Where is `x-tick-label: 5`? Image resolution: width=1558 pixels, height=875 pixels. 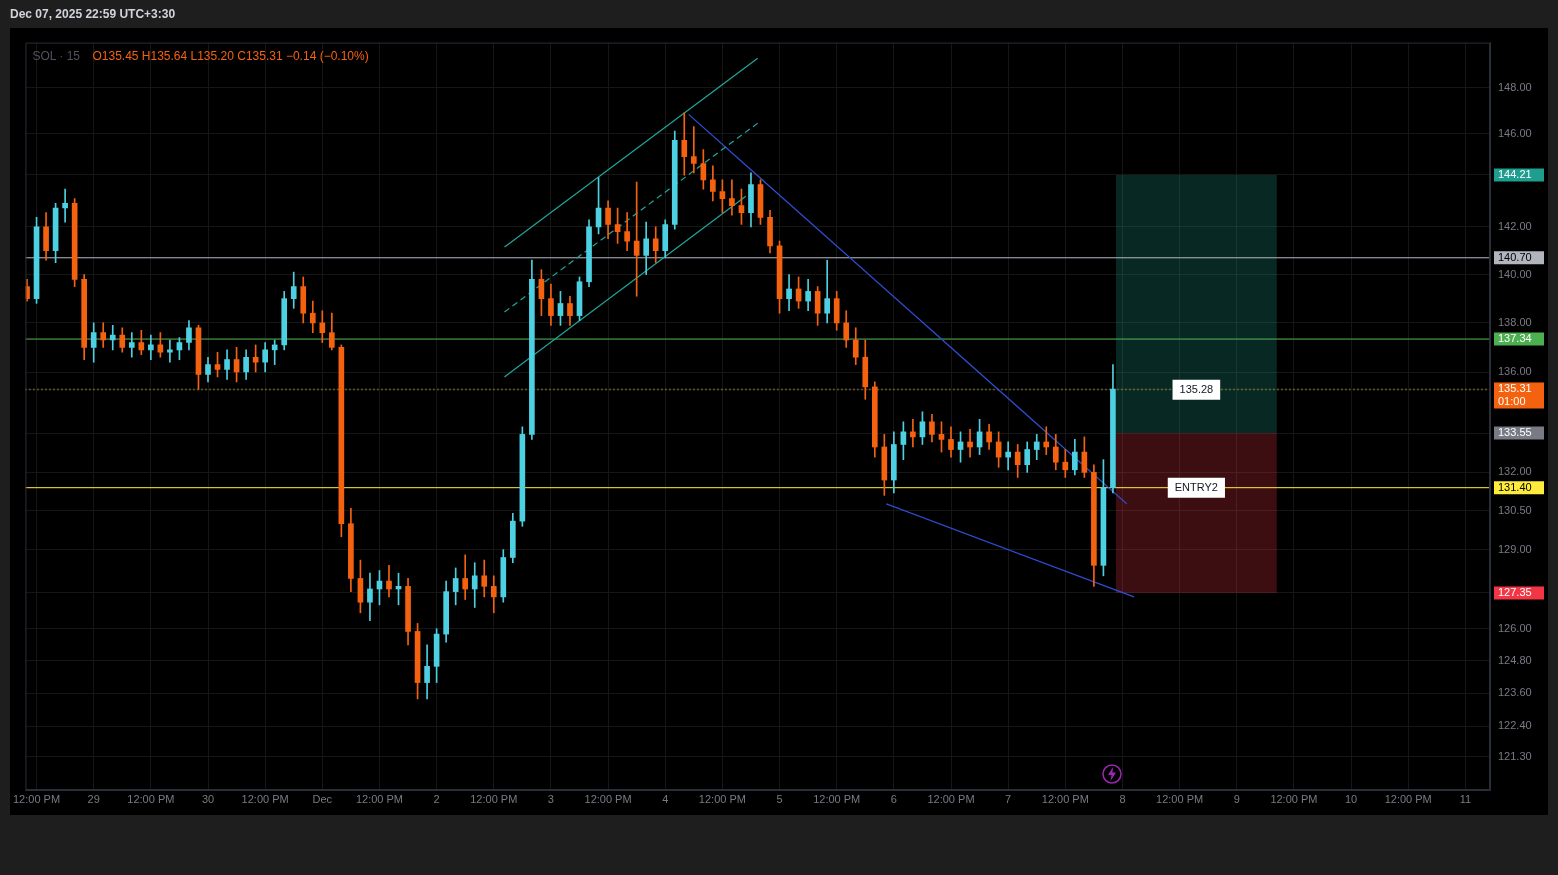 x-tick-label: 5 is located at coordinates (779, 798).